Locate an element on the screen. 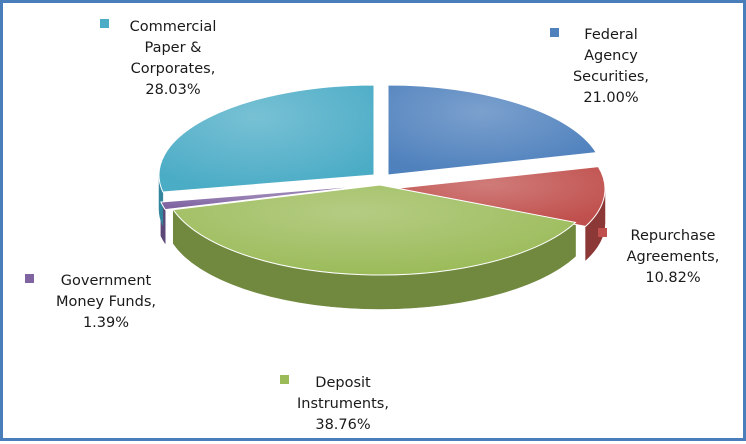 Image resolution: width=746 pixels, height=444 pixels. data-label-line: Corporates, is located at coordinates (173, 69).